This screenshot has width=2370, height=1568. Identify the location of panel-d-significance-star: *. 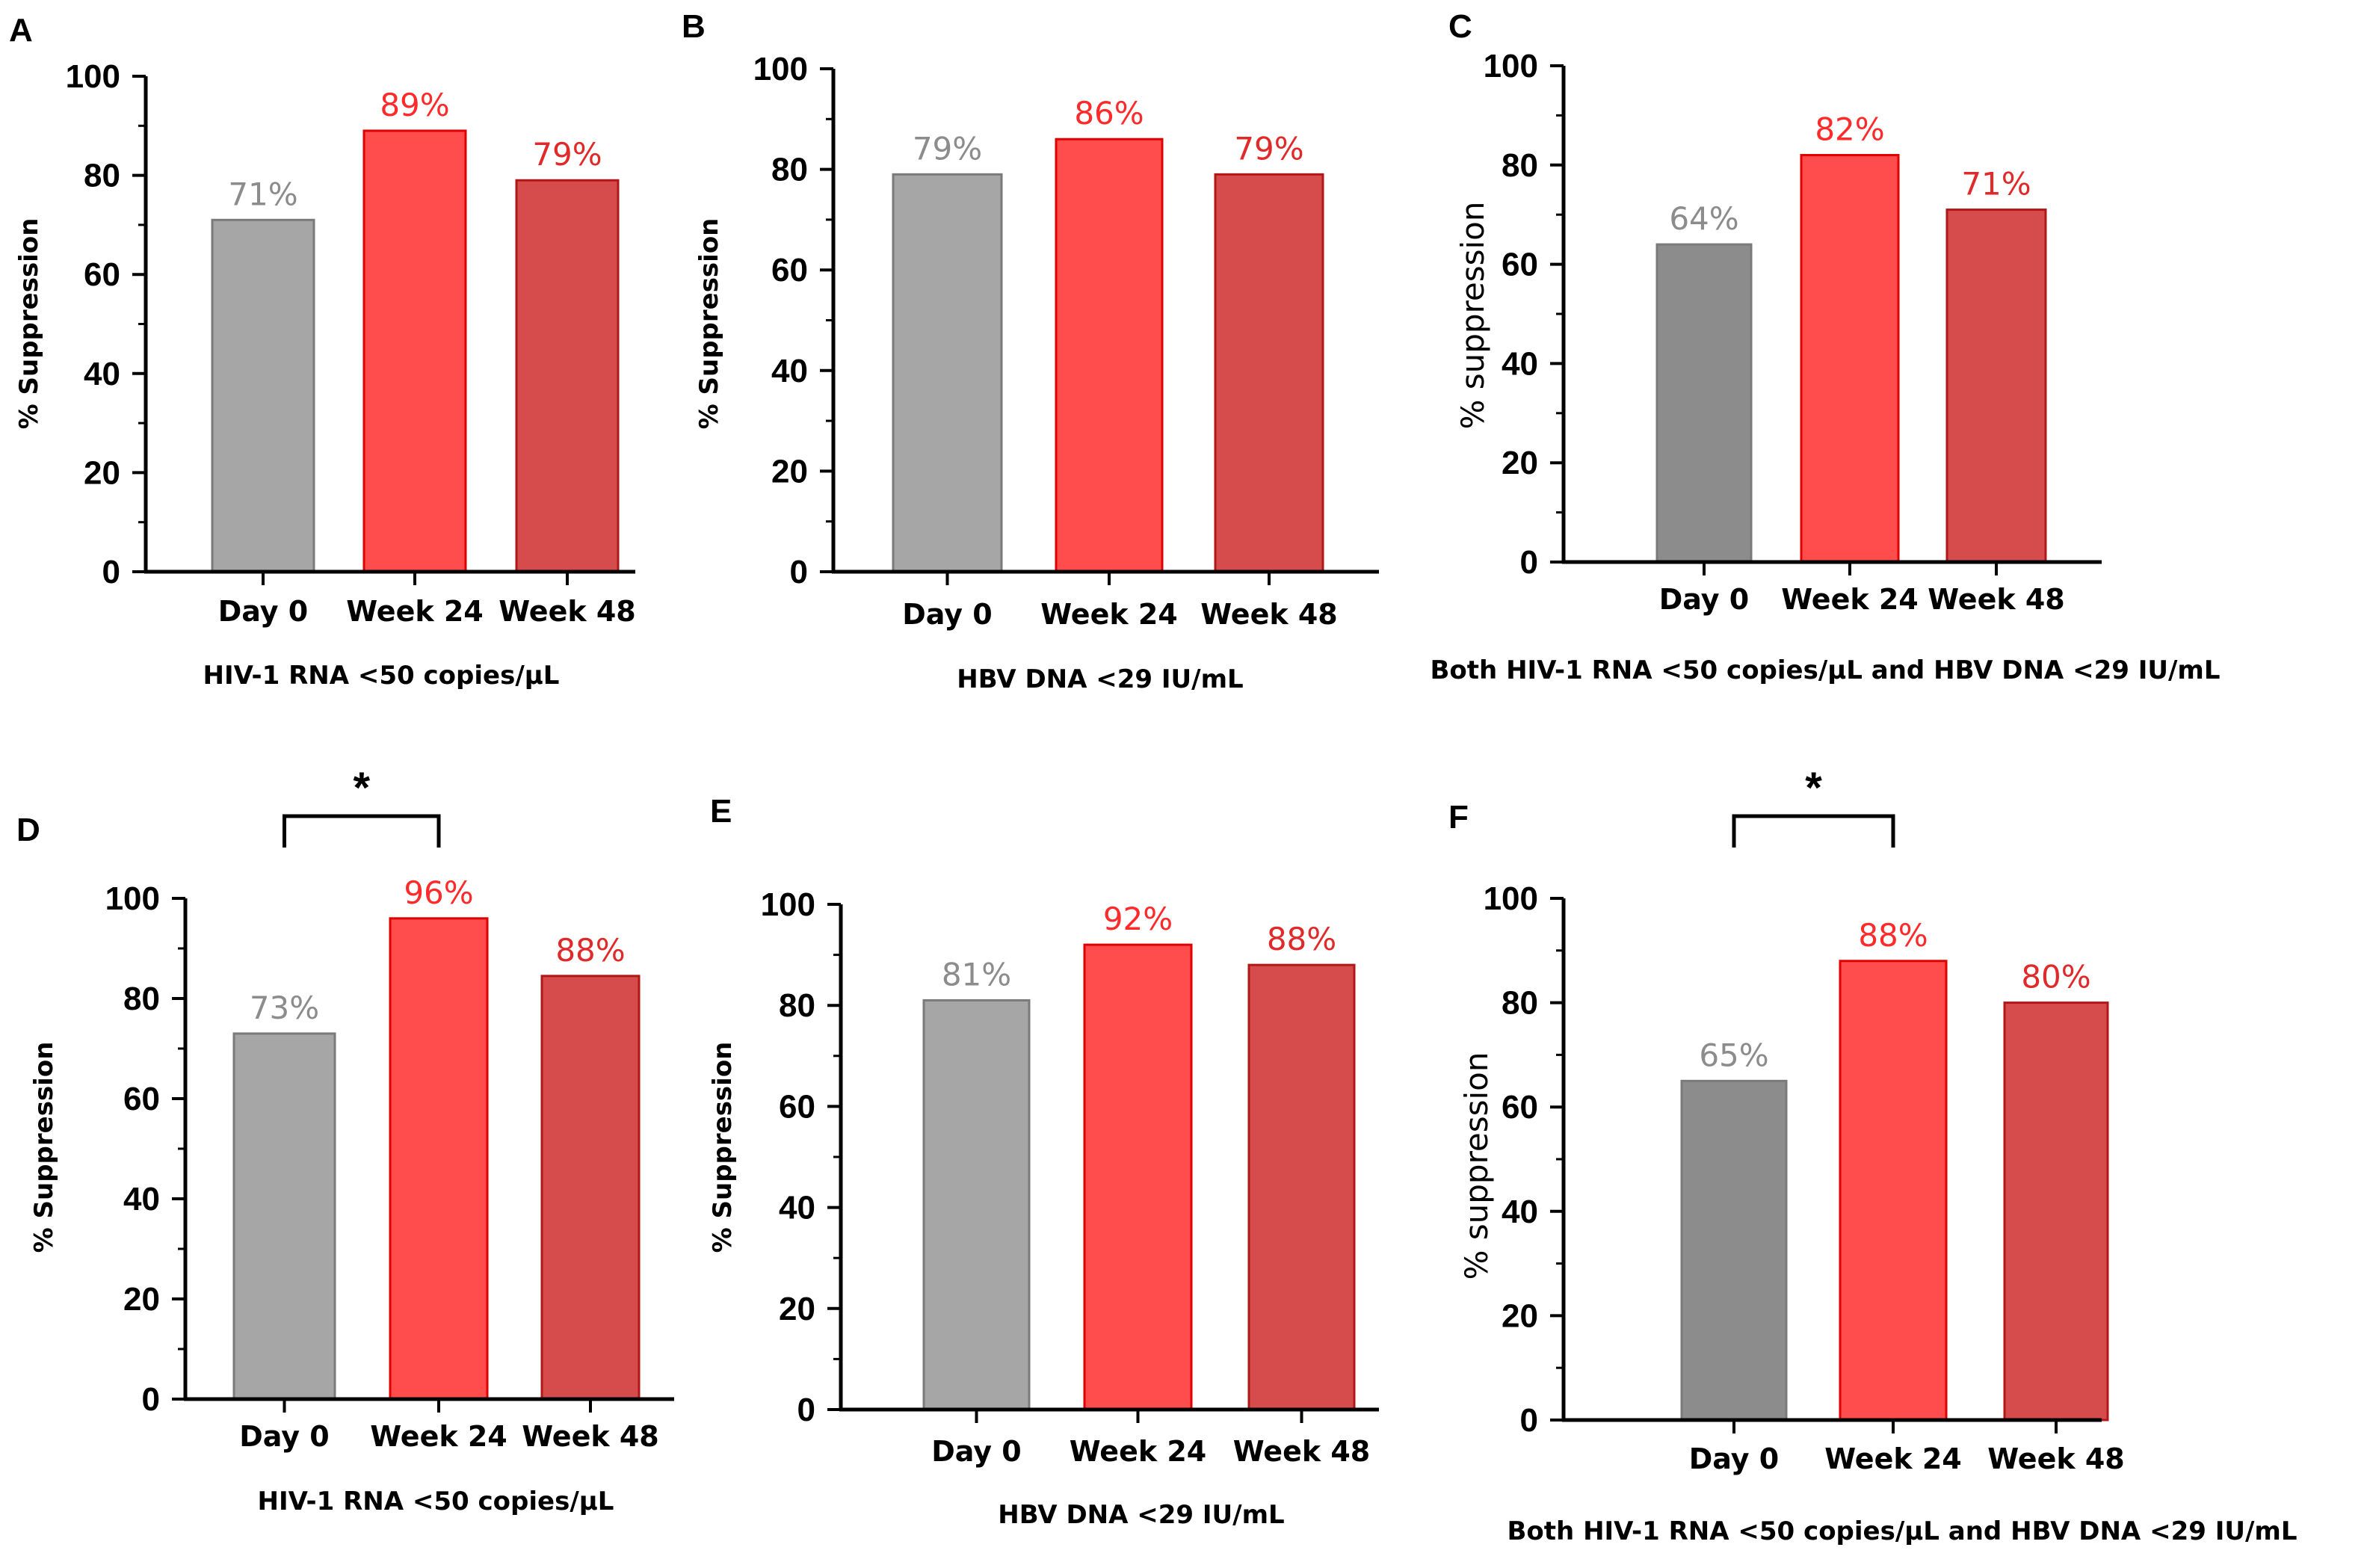
(361, 788).